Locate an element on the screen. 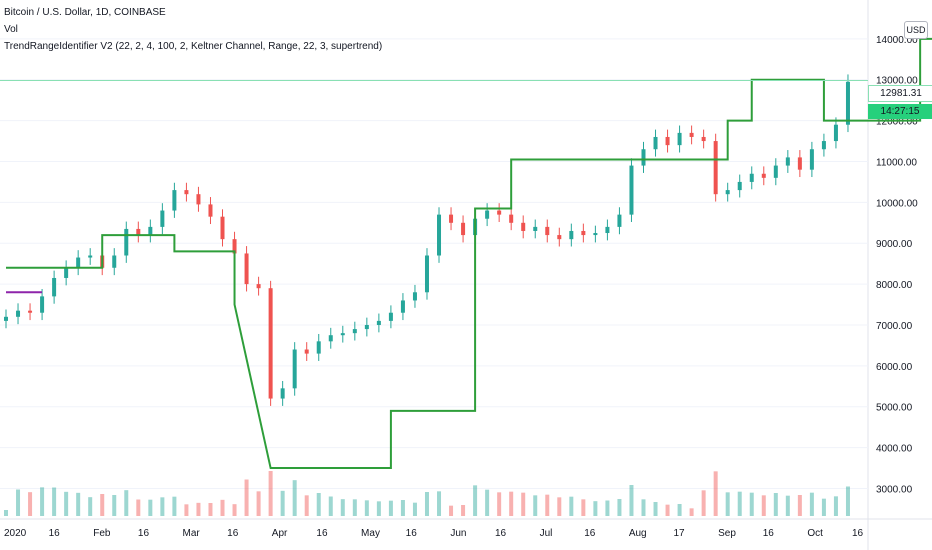  y-tick-label: 5000.00 is located at coordinates (894, 408).